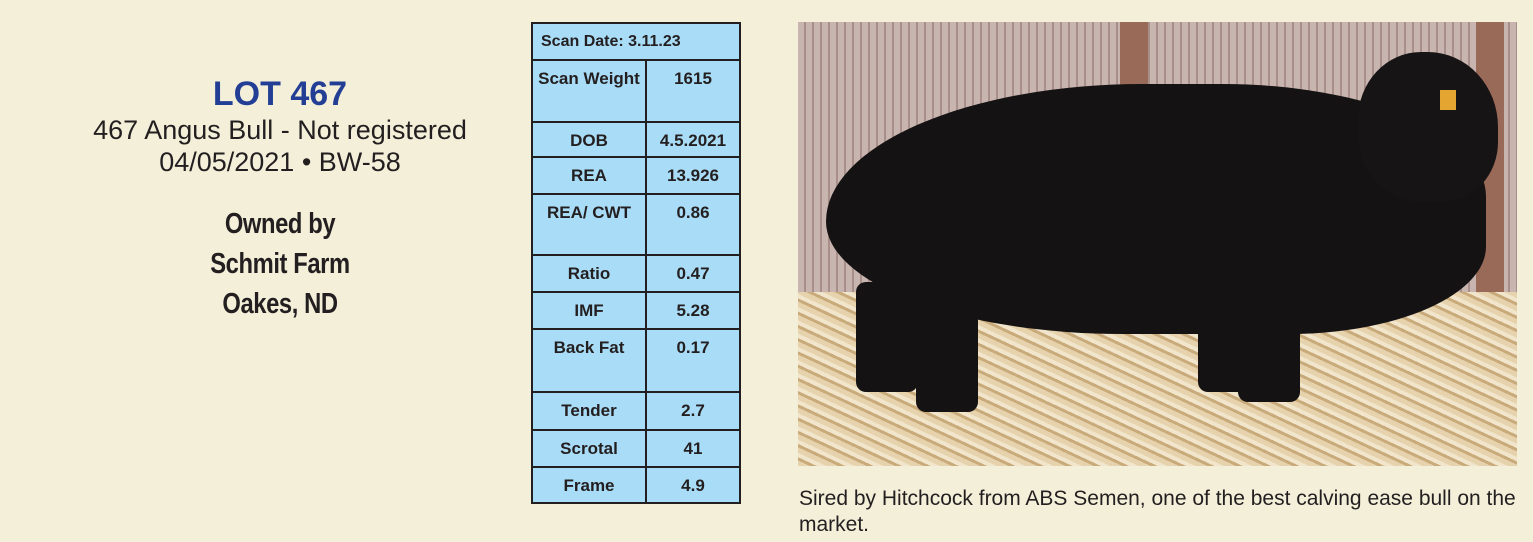  I want to click on row-value: 0.17, so click(693, 360).